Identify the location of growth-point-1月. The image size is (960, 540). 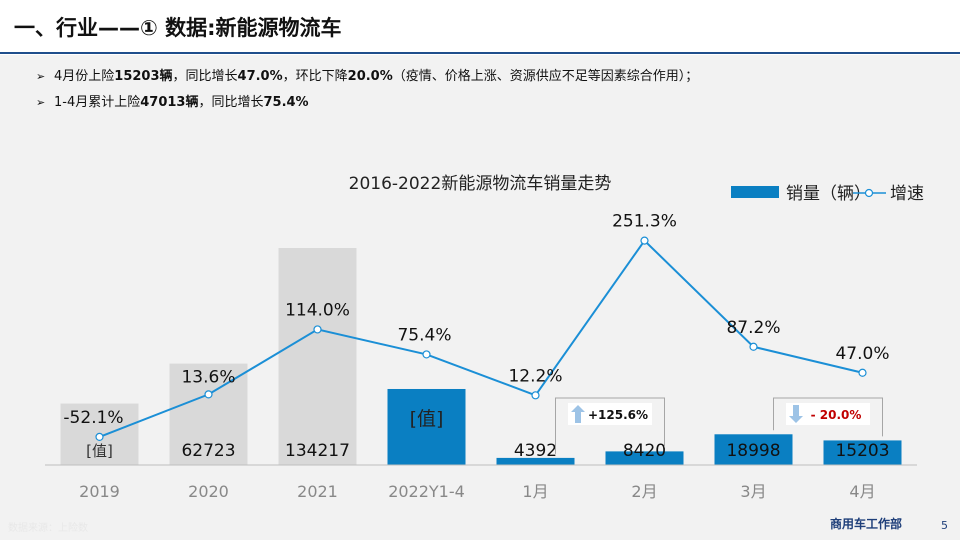
(535, 395).